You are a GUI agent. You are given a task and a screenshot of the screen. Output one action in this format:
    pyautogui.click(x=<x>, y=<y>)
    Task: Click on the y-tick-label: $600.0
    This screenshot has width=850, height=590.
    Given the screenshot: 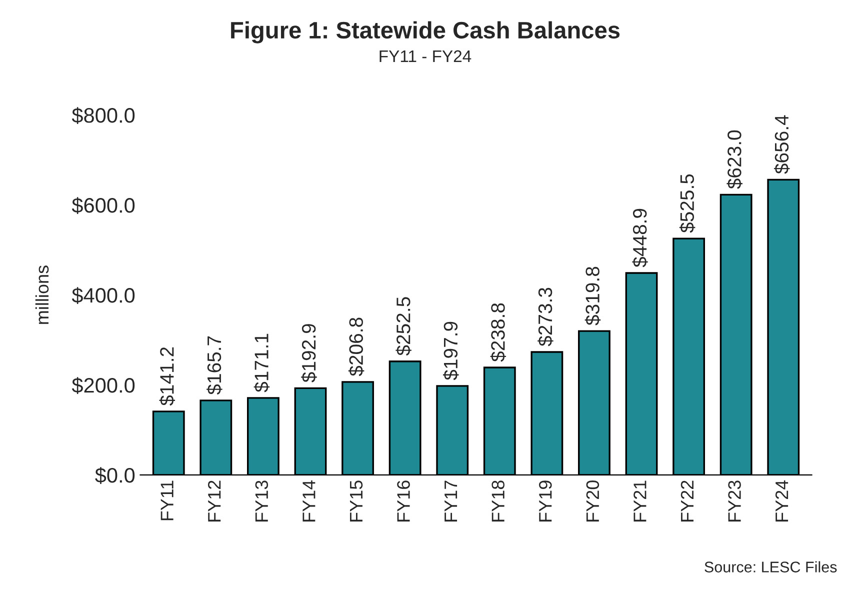 What is the action you would take?
    pyautogui.click(x=103, y=205)
    